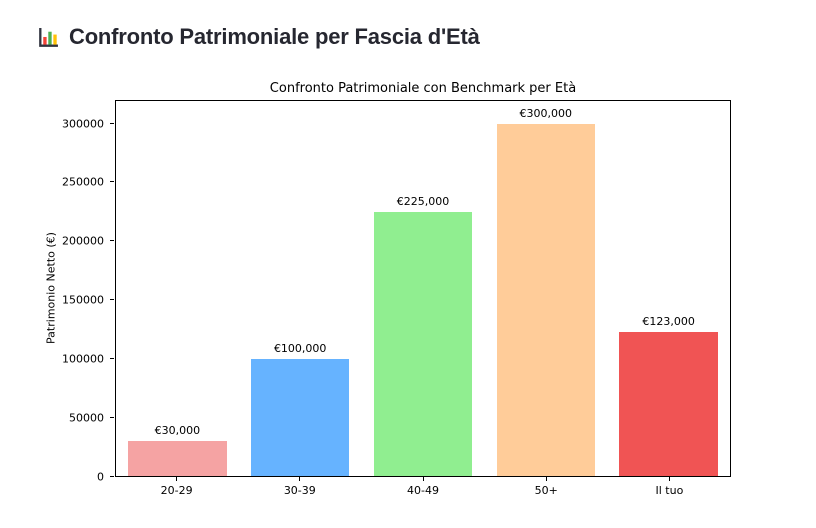 The image size is (816, 528). Describe the element at coordinates (669, 490) in the screenshot. I see `x-tick-label: Il tuo` at that location.